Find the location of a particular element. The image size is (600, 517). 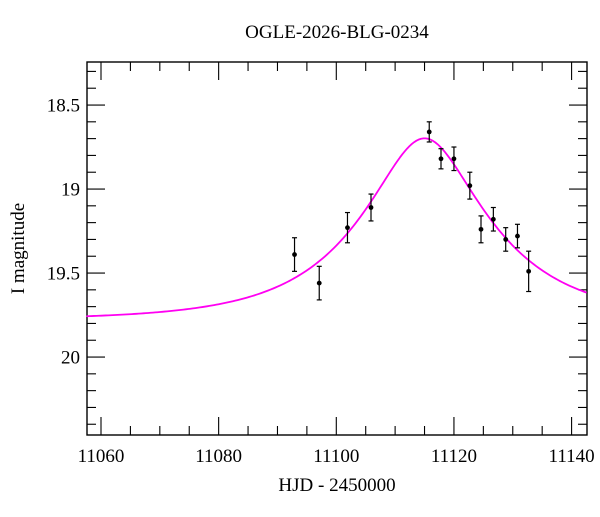

x-tick-label: 11080 is located at coordinates (218, 456).